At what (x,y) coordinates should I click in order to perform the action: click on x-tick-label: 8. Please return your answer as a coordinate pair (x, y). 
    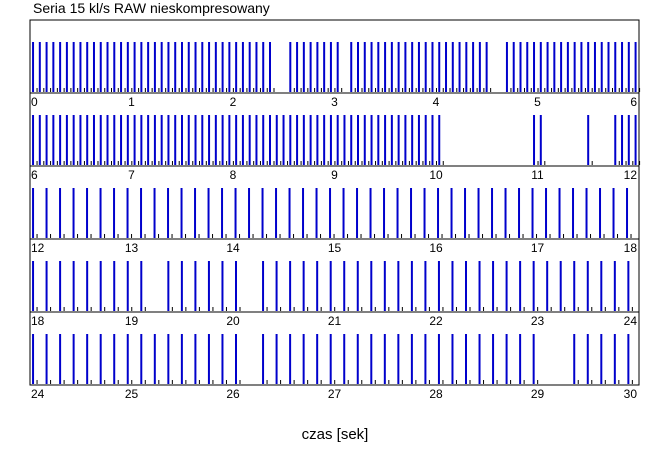
    Looking at the image, I should click on (233, 175).